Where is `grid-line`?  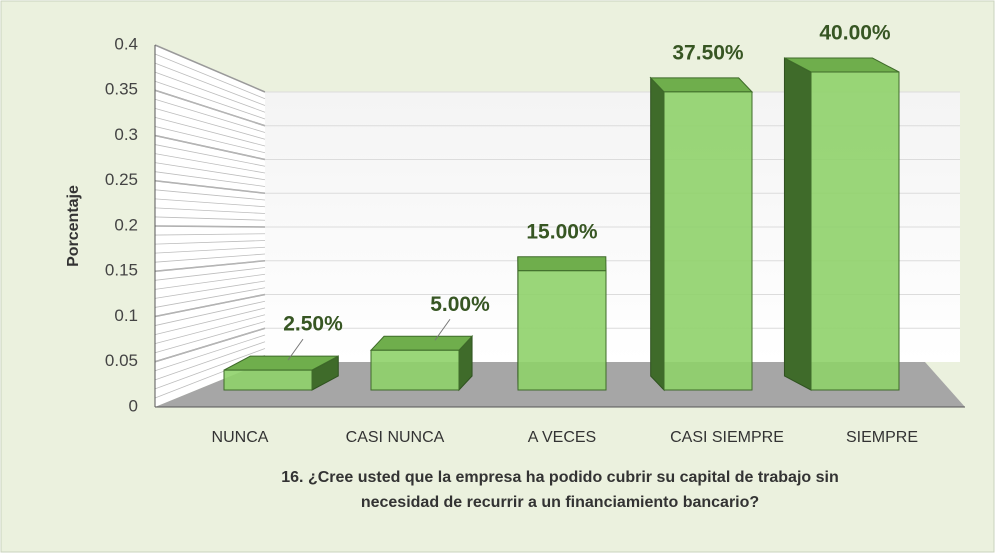
grid-line is located at coordinates (210, 68).